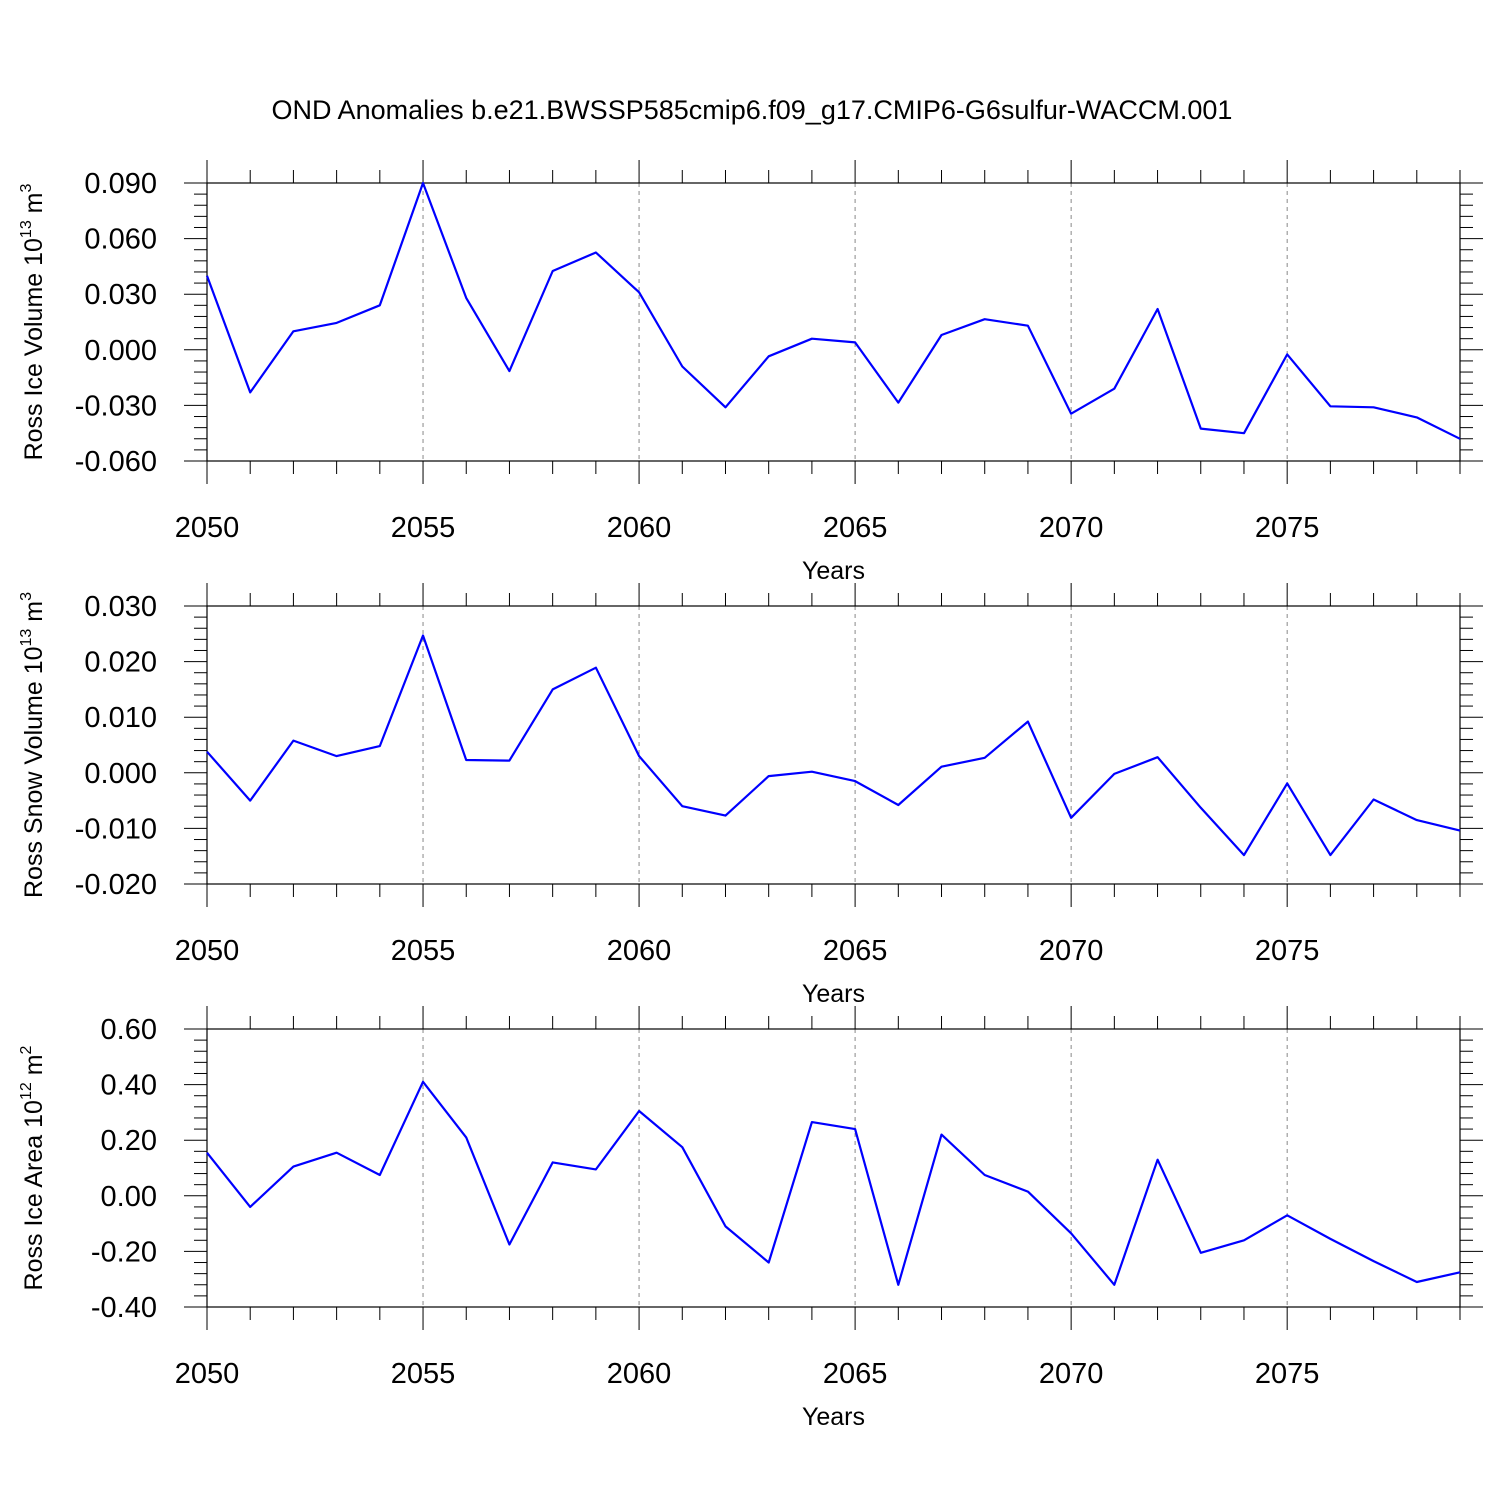 Image resolution: width=1500 pixels, height=1500 pixels. Describe the element at coordinates (116, 885) in the screenshot. I see `ytick-label: -0.020` at that location.